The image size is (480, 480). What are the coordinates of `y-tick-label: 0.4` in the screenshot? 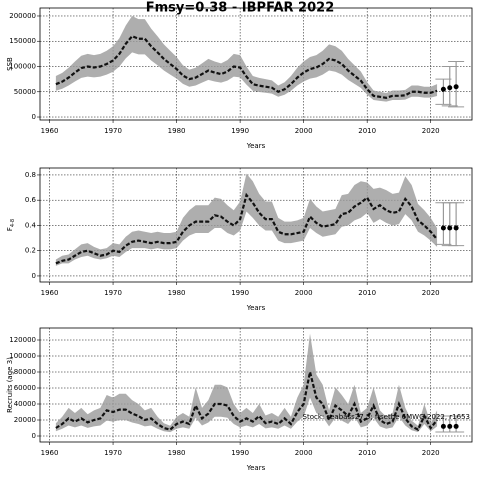 It's located at (31, 225).